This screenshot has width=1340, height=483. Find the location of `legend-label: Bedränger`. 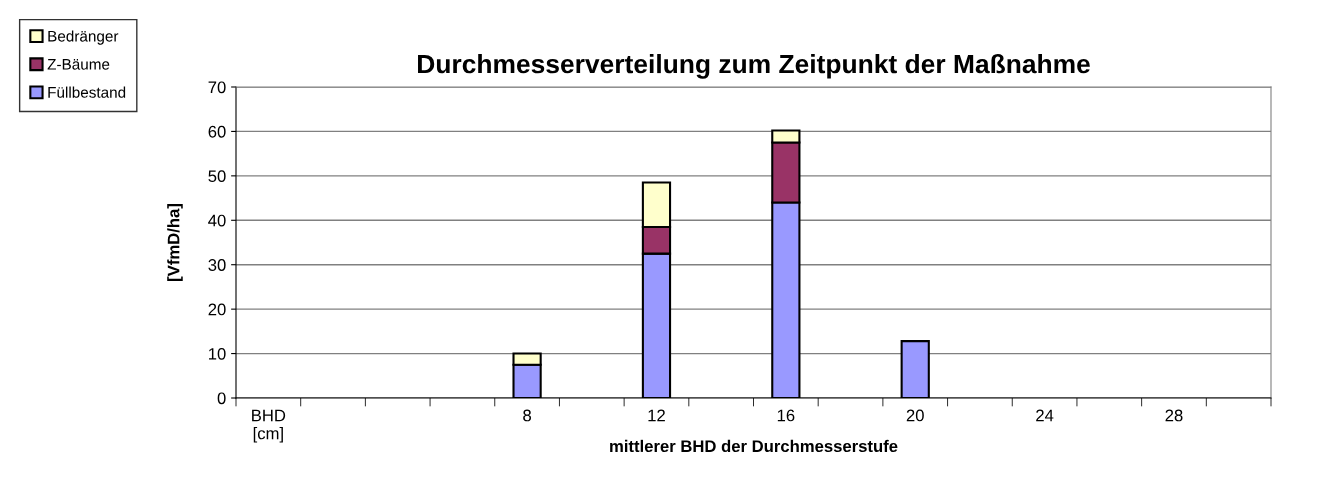

legend-label: Bedränger is located at coordinates (83, 37).